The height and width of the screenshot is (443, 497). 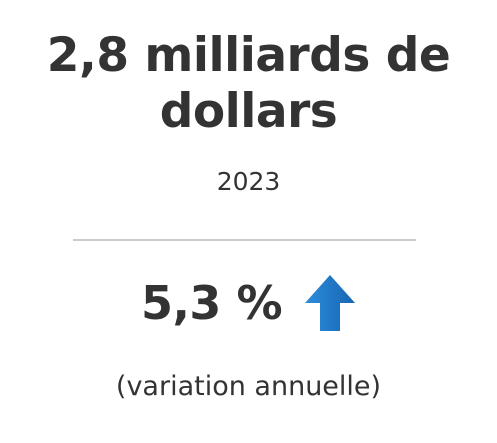 What do you see at coordinates (248, 55) in the screenshot?
I see `headline-line-1: 2,8 milliards de` at bounding box center [248, 55].